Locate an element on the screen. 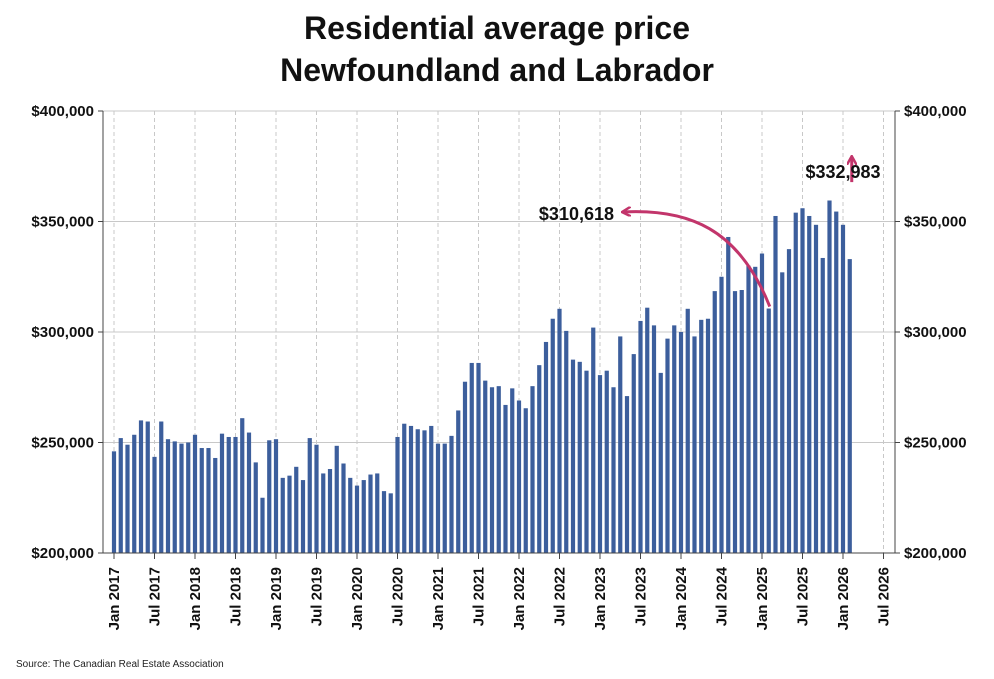  y-tick-label-right: $250,000 is located at coordinates (935, 443).